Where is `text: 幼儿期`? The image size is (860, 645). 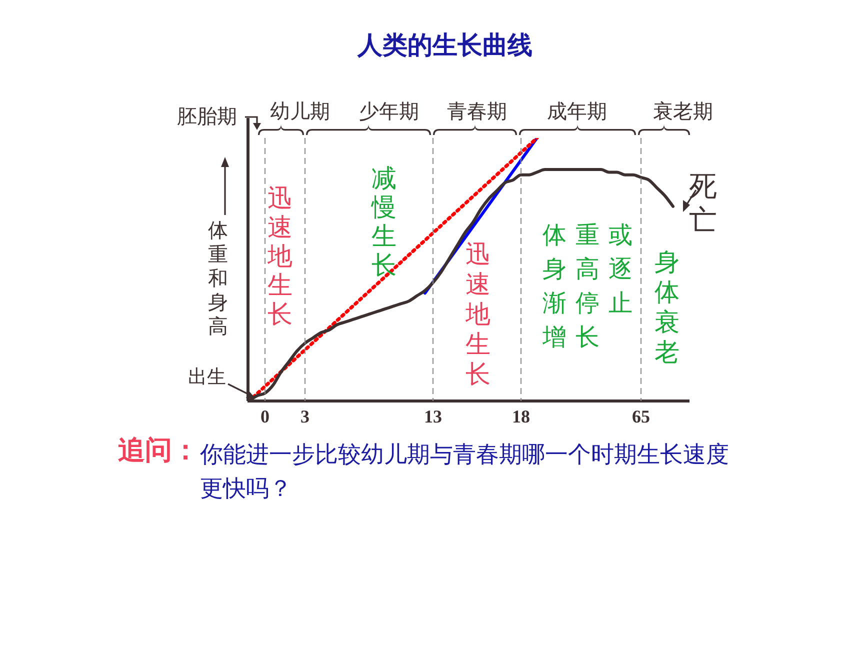 text: 幼儿期 is located at coordinates (300, 111).